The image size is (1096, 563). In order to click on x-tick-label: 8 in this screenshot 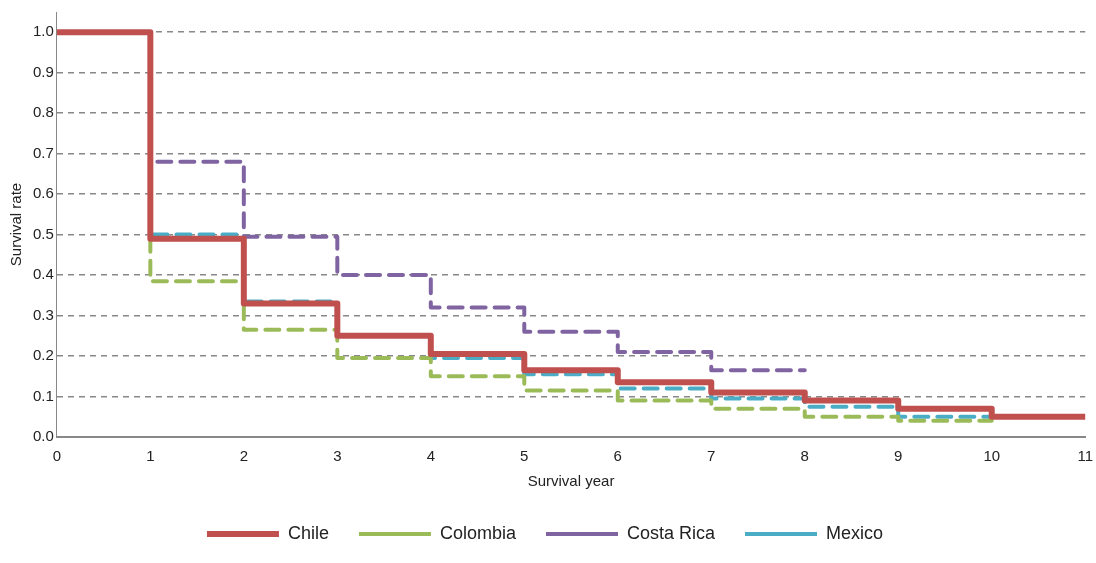, I will do `click(804, 456)`.